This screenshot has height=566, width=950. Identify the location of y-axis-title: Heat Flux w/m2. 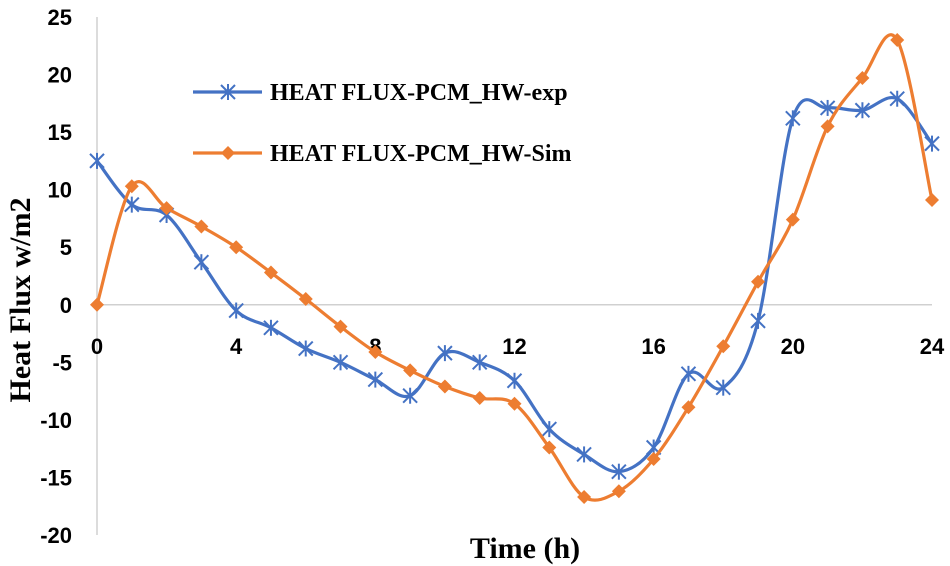
(20, 300).